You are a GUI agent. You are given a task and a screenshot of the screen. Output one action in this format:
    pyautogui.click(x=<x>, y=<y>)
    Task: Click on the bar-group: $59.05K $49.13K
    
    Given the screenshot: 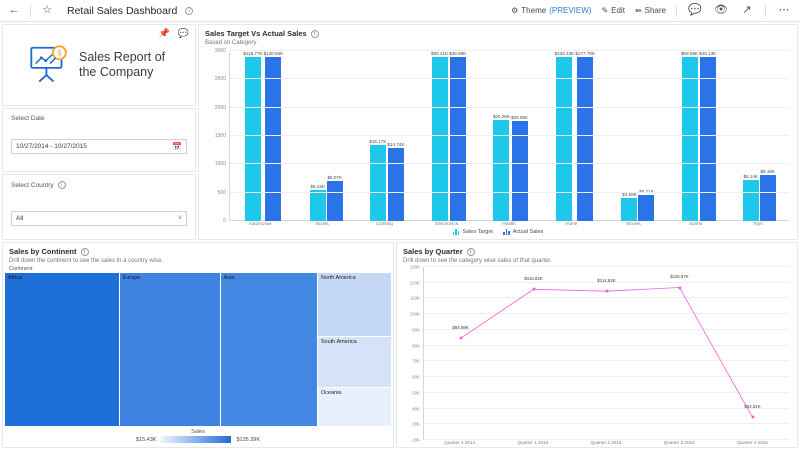 What is the action you would take?
    pyautogui.click(x=698, y=136)
    